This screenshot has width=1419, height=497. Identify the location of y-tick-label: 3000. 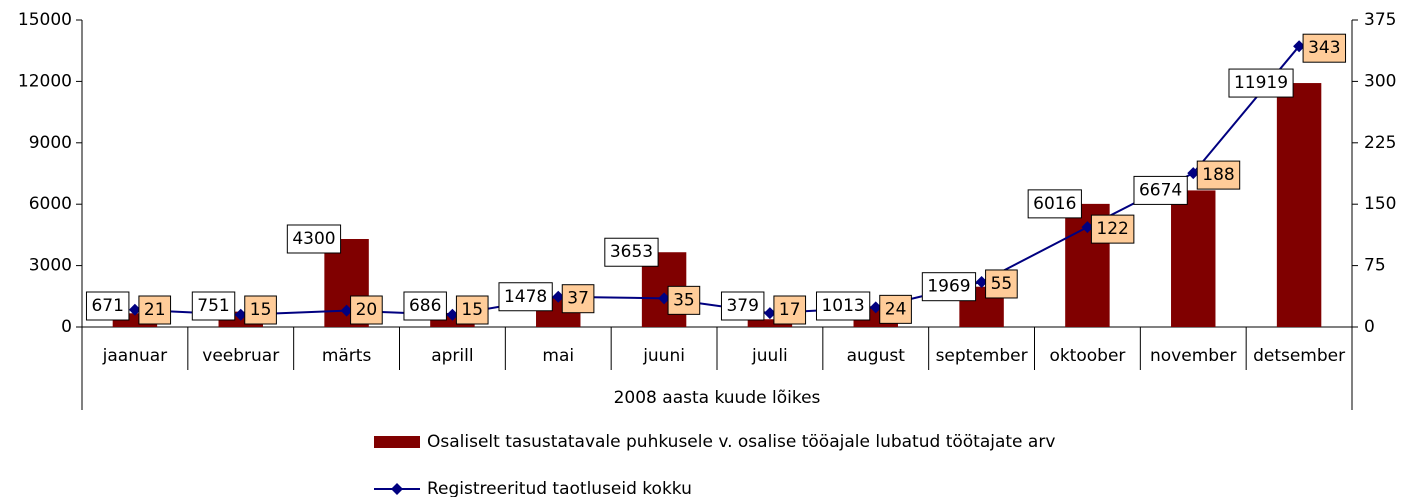
(50, 266).